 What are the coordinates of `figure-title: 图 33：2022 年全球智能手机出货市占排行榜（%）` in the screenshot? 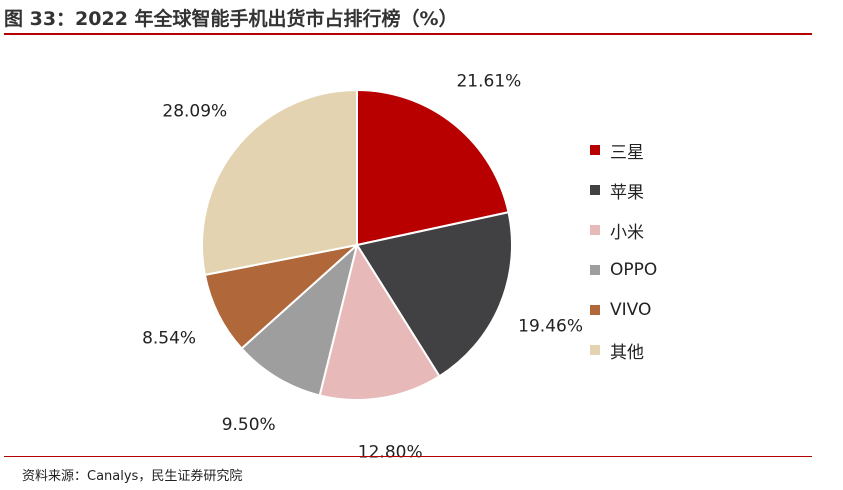 It's located at (231, 19).